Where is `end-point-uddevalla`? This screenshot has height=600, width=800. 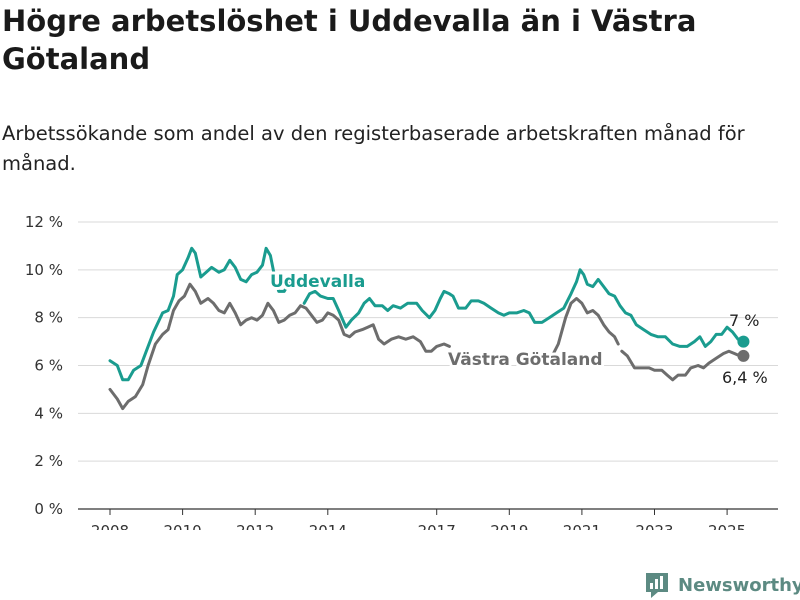 end-point-uddevalla is located at coordinates (743, 341).